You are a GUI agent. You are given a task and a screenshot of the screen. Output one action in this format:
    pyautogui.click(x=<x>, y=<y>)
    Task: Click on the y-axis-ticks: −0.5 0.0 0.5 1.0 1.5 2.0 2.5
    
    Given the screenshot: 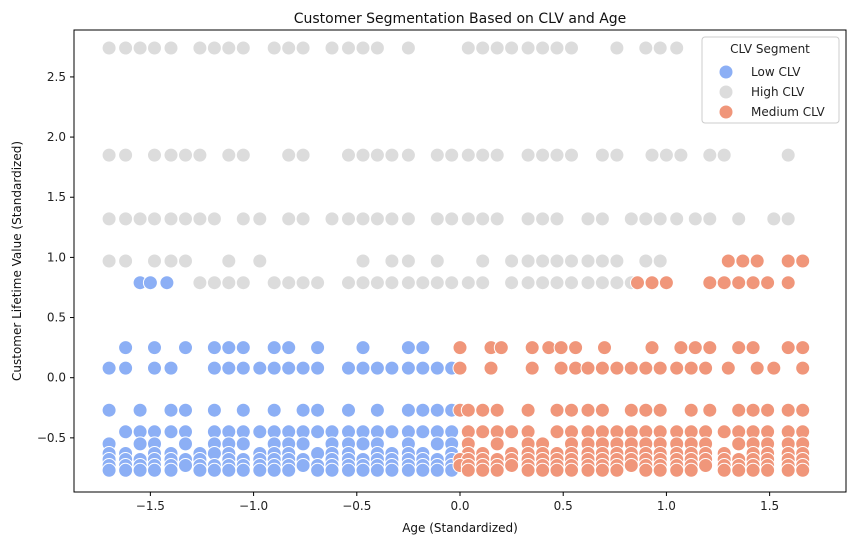 What is the action you would take?
    pyautogui.click(x=55, y=257)
    